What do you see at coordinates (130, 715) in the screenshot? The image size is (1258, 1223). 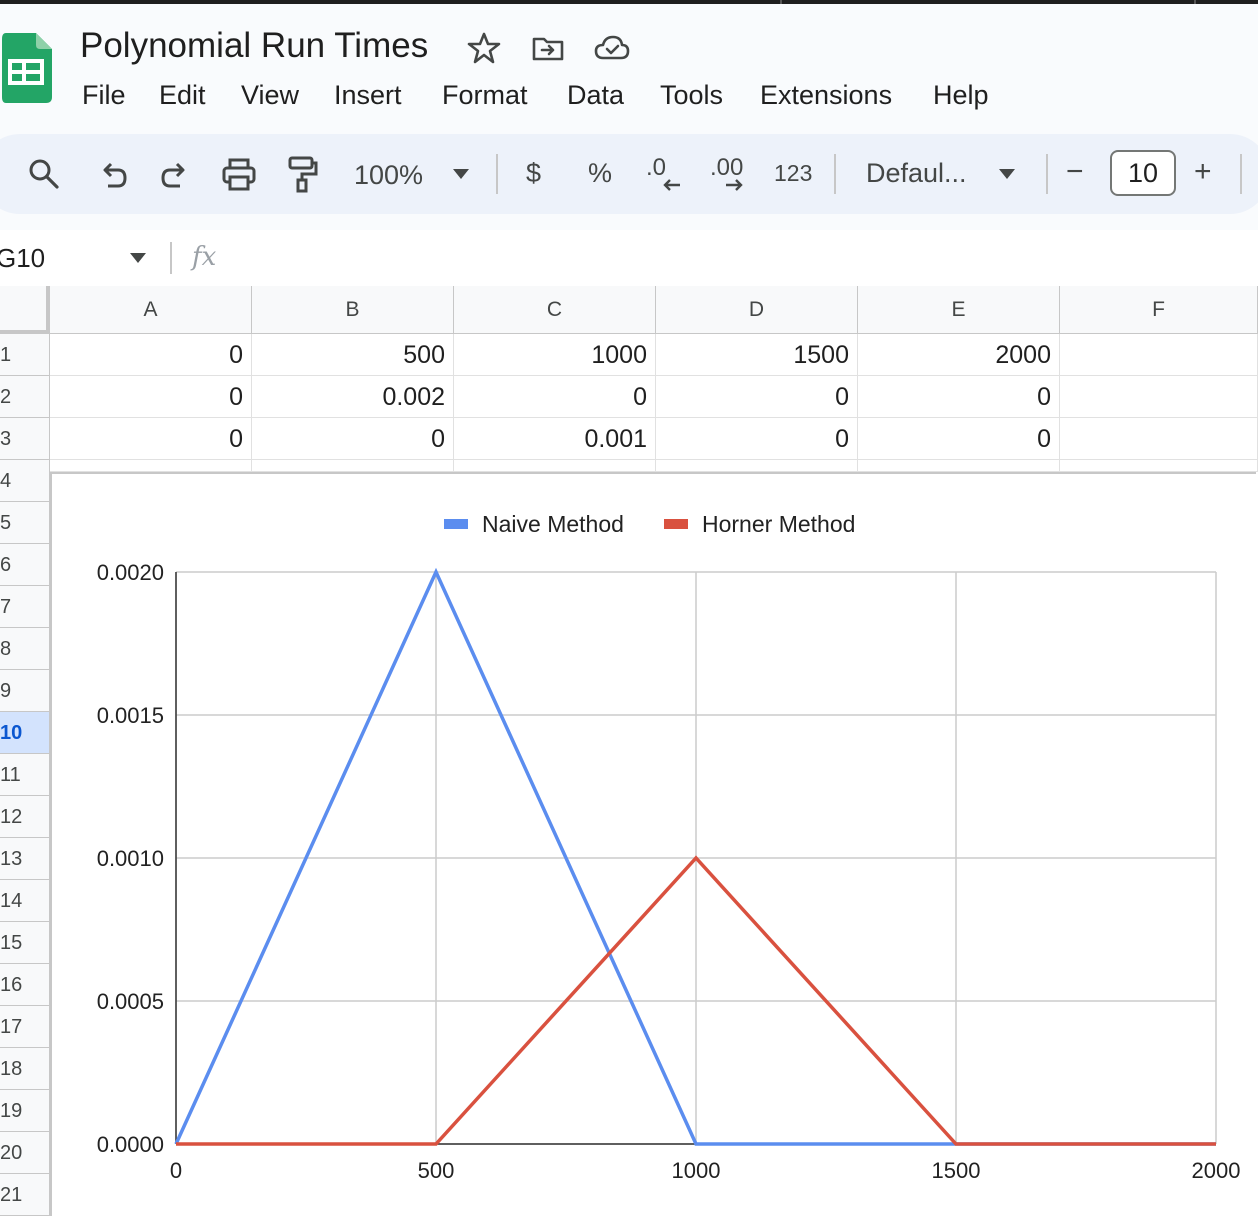 I see `y-tick-label: 0.0015` at bounding box center [130, 715].